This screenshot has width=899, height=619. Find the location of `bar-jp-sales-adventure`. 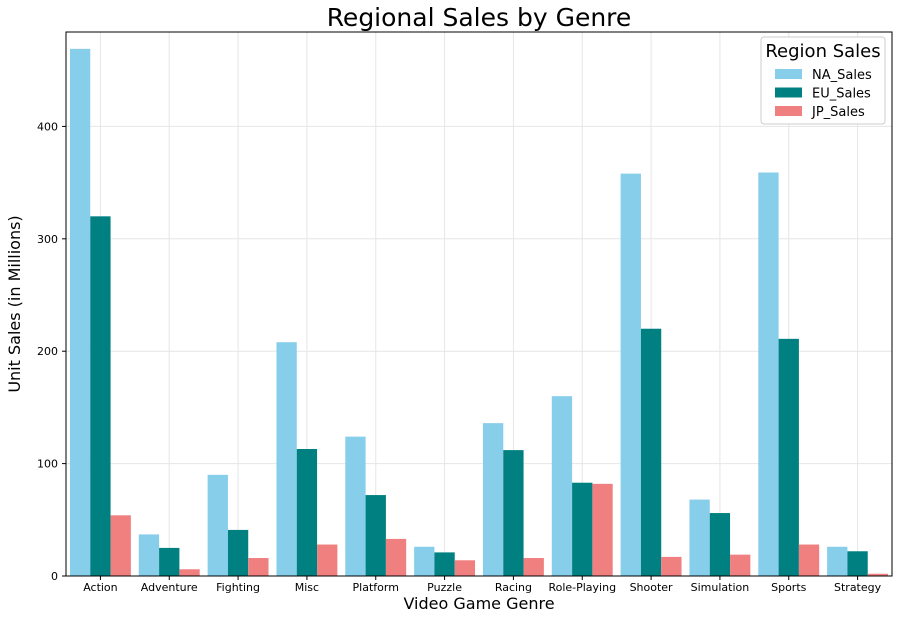

bar-jp-sales-adventure is located at coordinates (189, 572).